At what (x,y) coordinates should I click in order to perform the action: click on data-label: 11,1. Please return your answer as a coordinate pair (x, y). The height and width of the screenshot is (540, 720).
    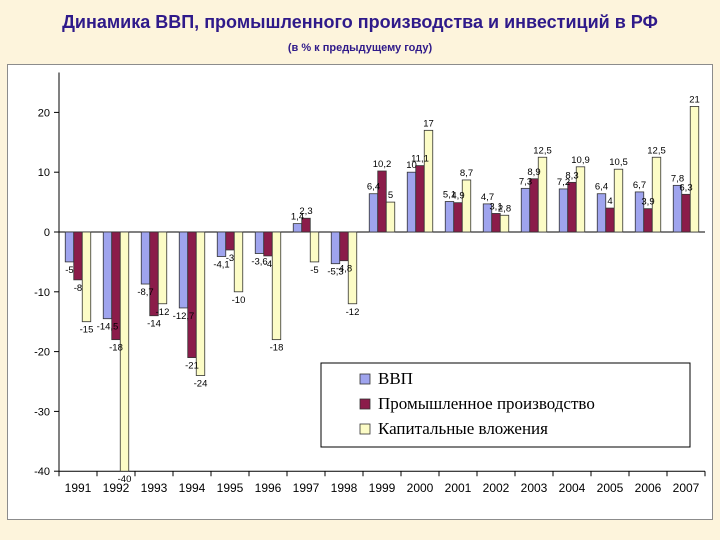
    Looking at the image, I should click on (420, 159).